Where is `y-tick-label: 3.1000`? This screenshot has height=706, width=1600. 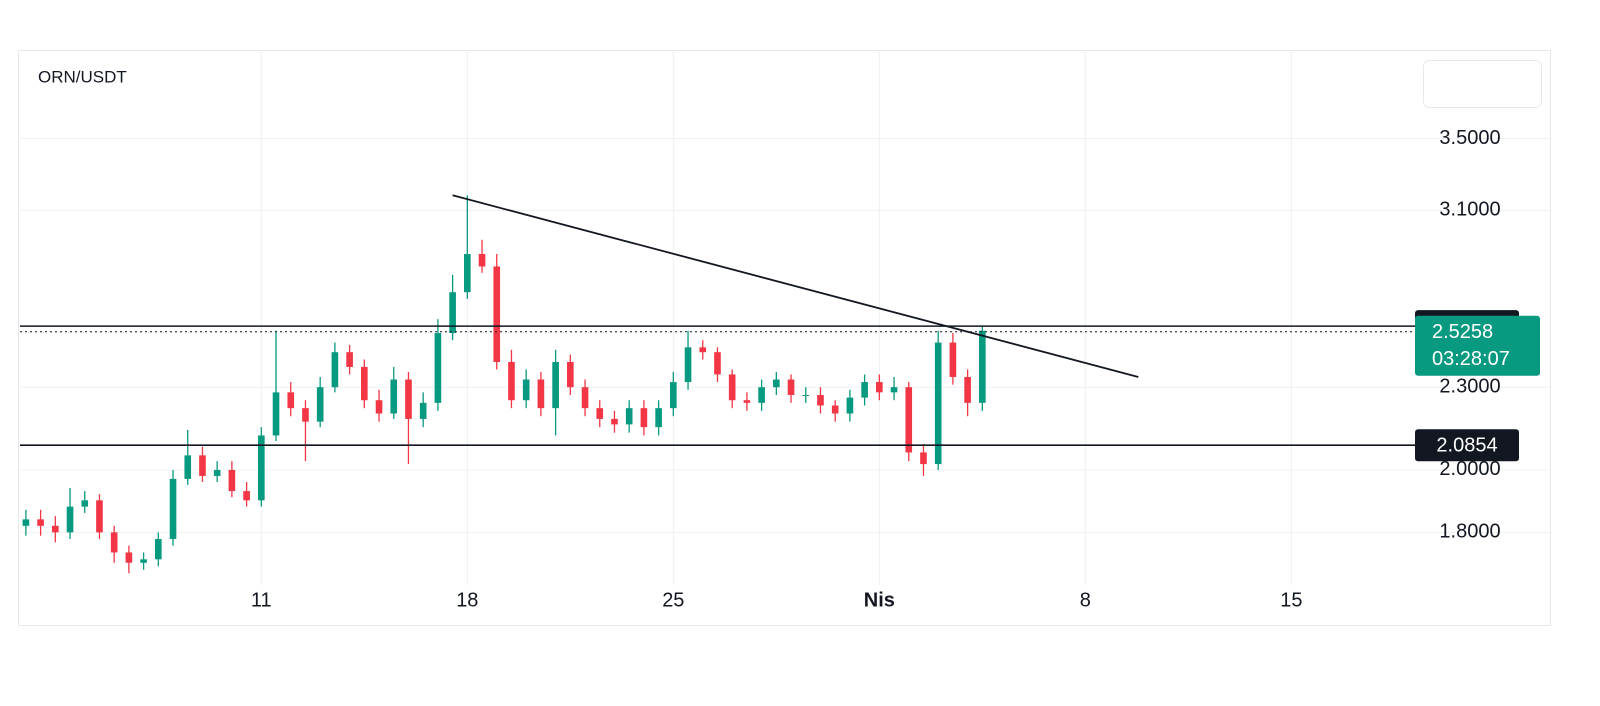
y-tick-label: 3.1000 is located at coordinates (1469, 210).